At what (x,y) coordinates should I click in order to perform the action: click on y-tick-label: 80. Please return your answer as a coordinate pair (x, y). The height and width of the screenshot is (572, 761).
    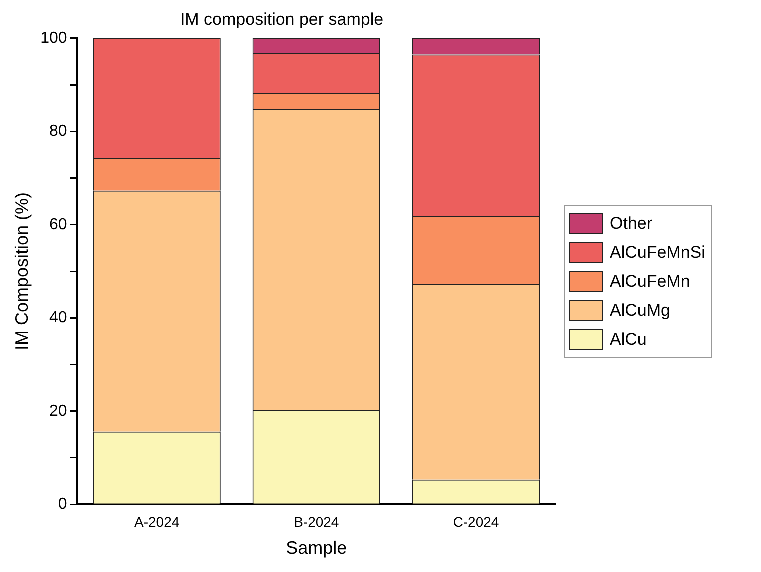
    Looking at the image, I should click on (59, 131).